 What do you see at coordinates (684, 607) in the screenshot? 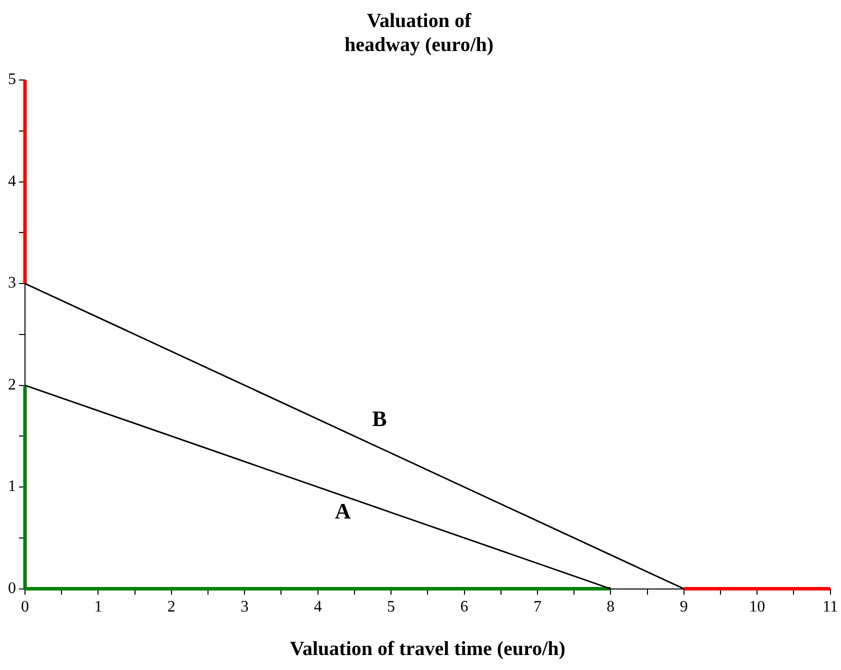
I see `x-tick-label: 9` at bounding box center [684, 607].